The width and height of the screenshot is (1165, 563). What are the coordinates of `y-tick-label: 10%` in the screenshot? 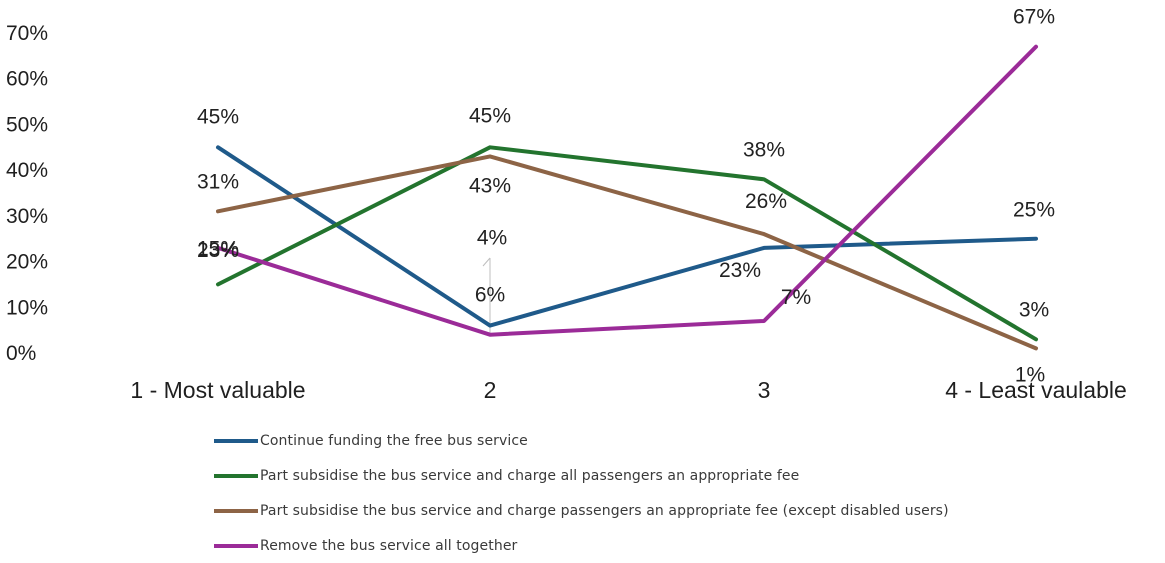 It's located at (27, 307).